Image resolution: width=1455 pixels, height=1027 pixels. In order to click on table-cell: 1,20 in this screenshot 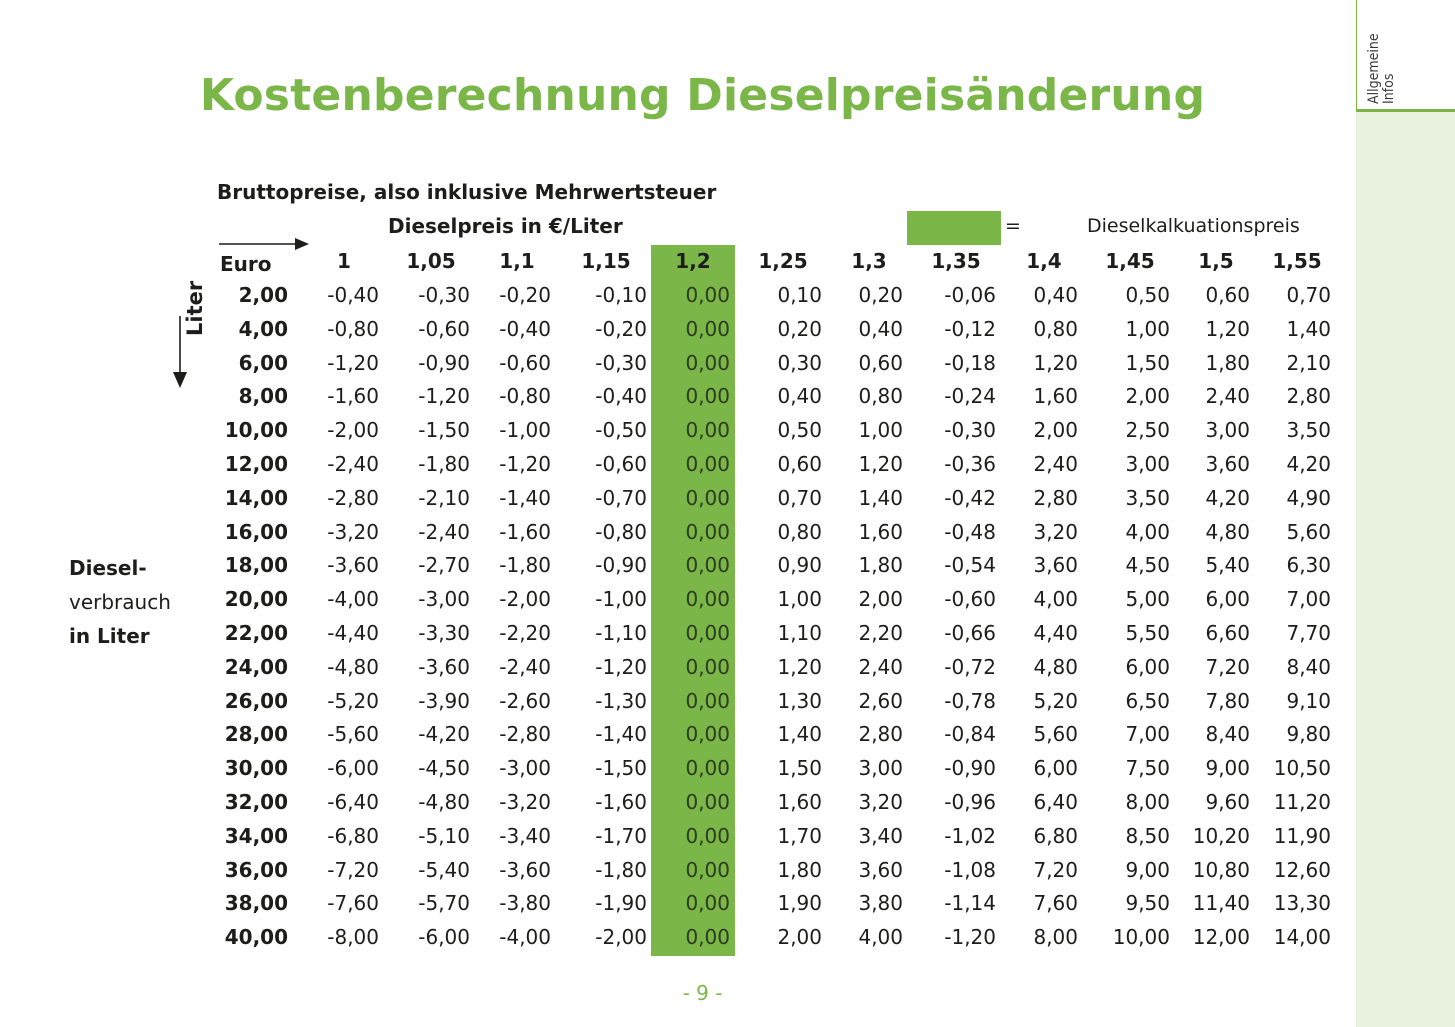, I will do `click(1055, 363)`.